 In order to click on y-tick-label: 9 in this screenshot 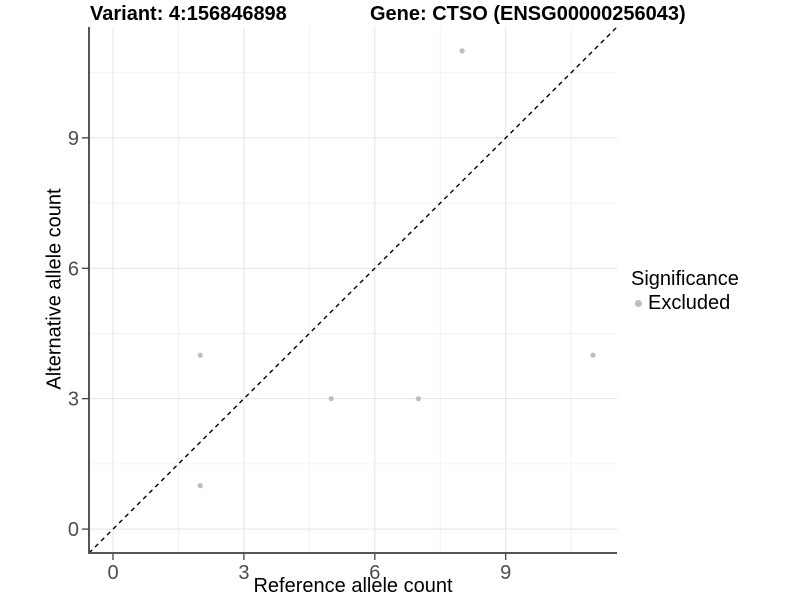, I will do `click(73, 139)`.